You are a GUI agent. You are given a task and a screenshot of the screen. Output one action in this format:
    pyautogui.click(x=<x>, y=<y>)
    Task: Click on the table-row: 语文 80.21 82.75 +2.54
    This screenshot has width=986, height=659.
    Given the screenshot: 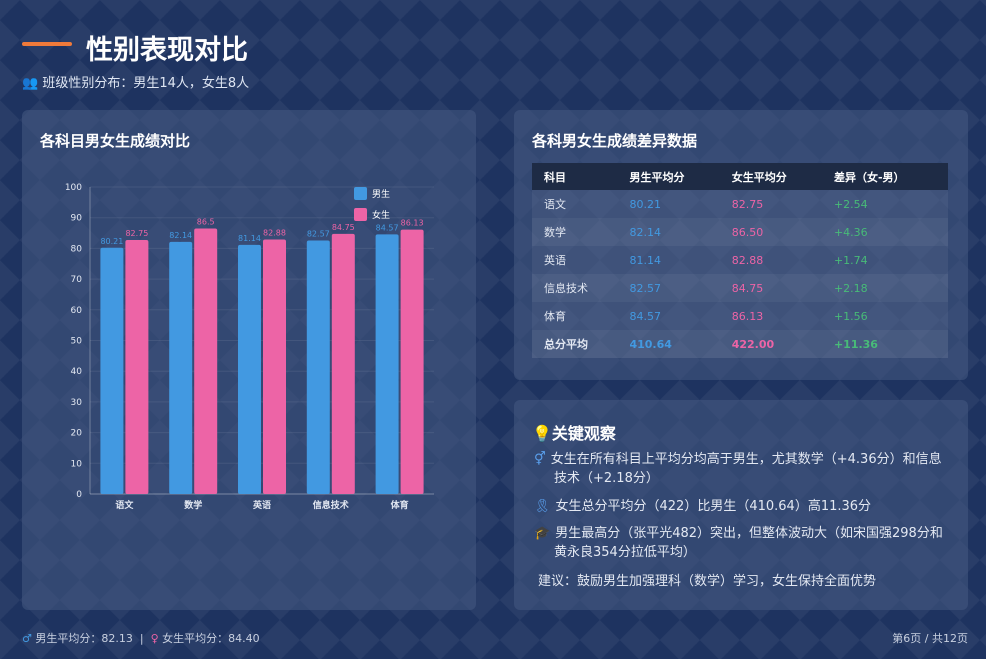 What is the action you would take?
    pyautogui.click(x=740, y=204)
    